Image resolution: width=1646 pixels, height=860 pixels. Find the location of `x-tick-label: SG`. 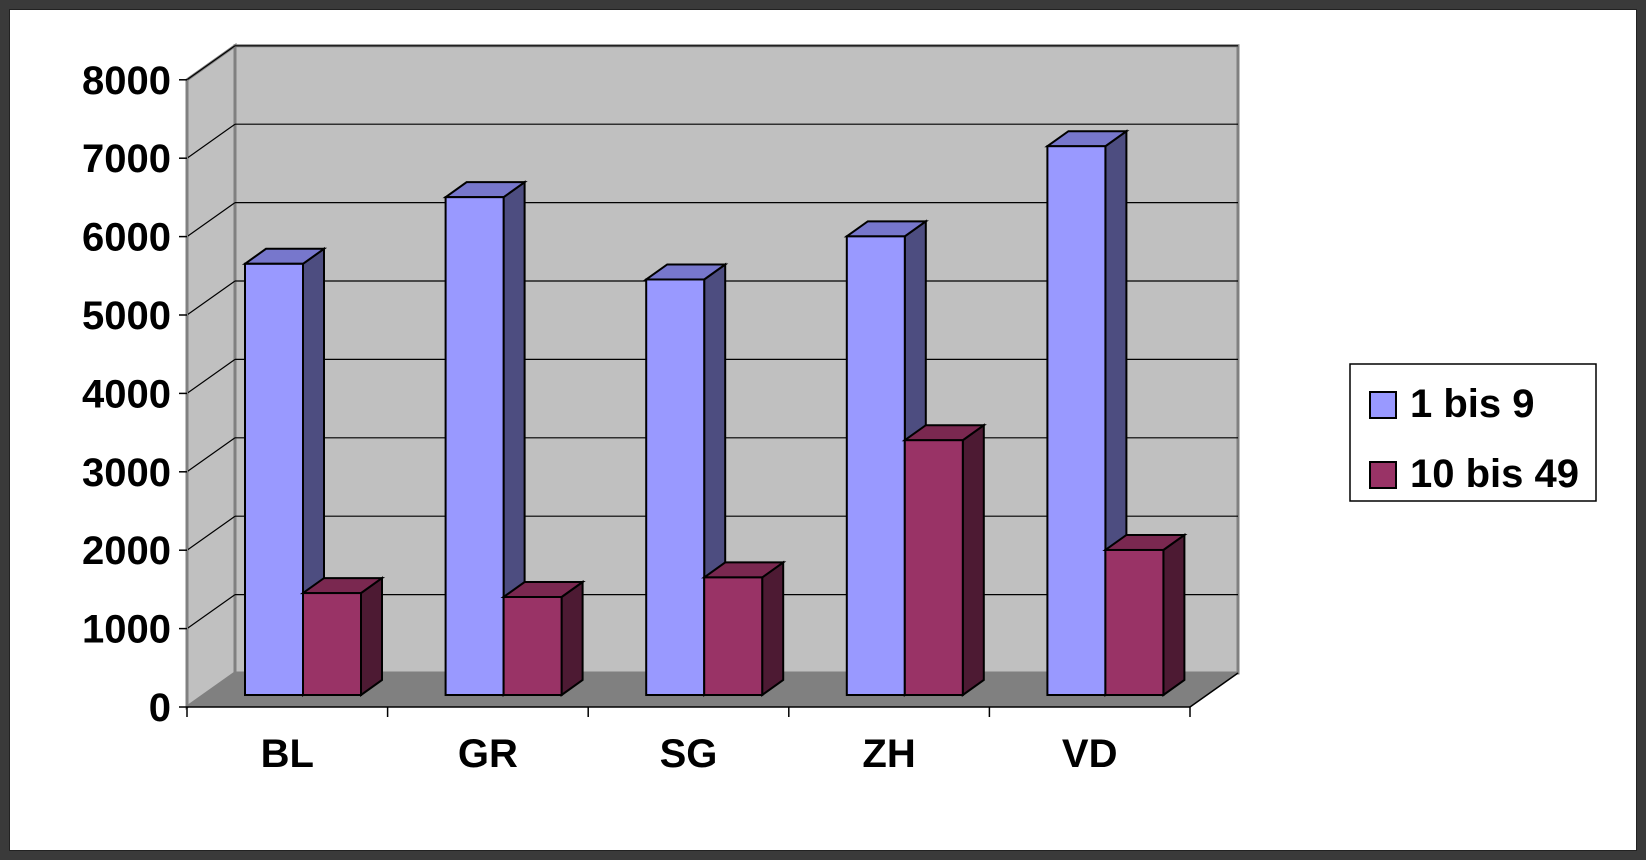

x-tick-label: SG is located at coordinates (689, 754).